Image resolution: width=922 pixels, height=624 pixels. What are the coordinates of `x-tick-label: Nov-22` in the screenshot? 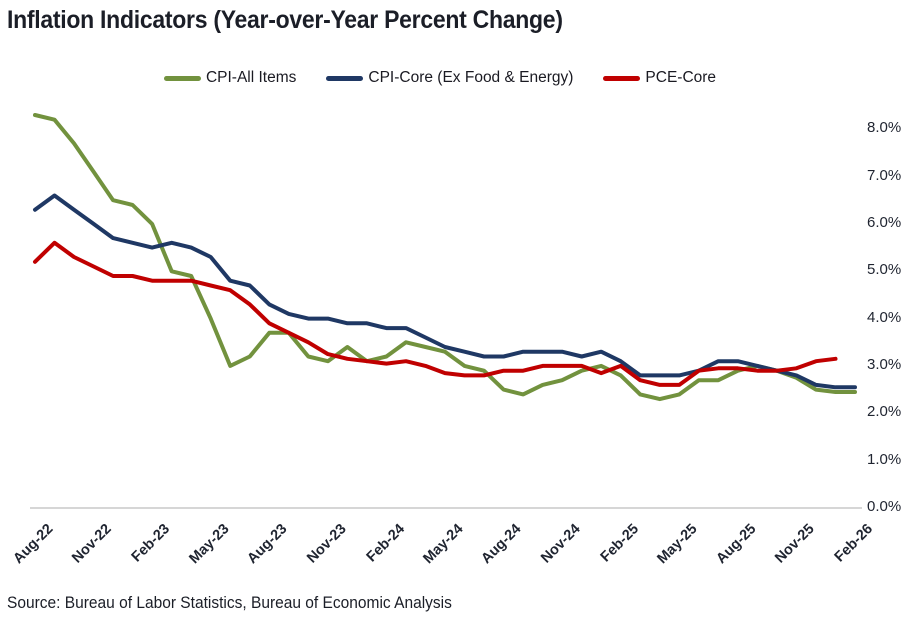 It's located at (92, 544).